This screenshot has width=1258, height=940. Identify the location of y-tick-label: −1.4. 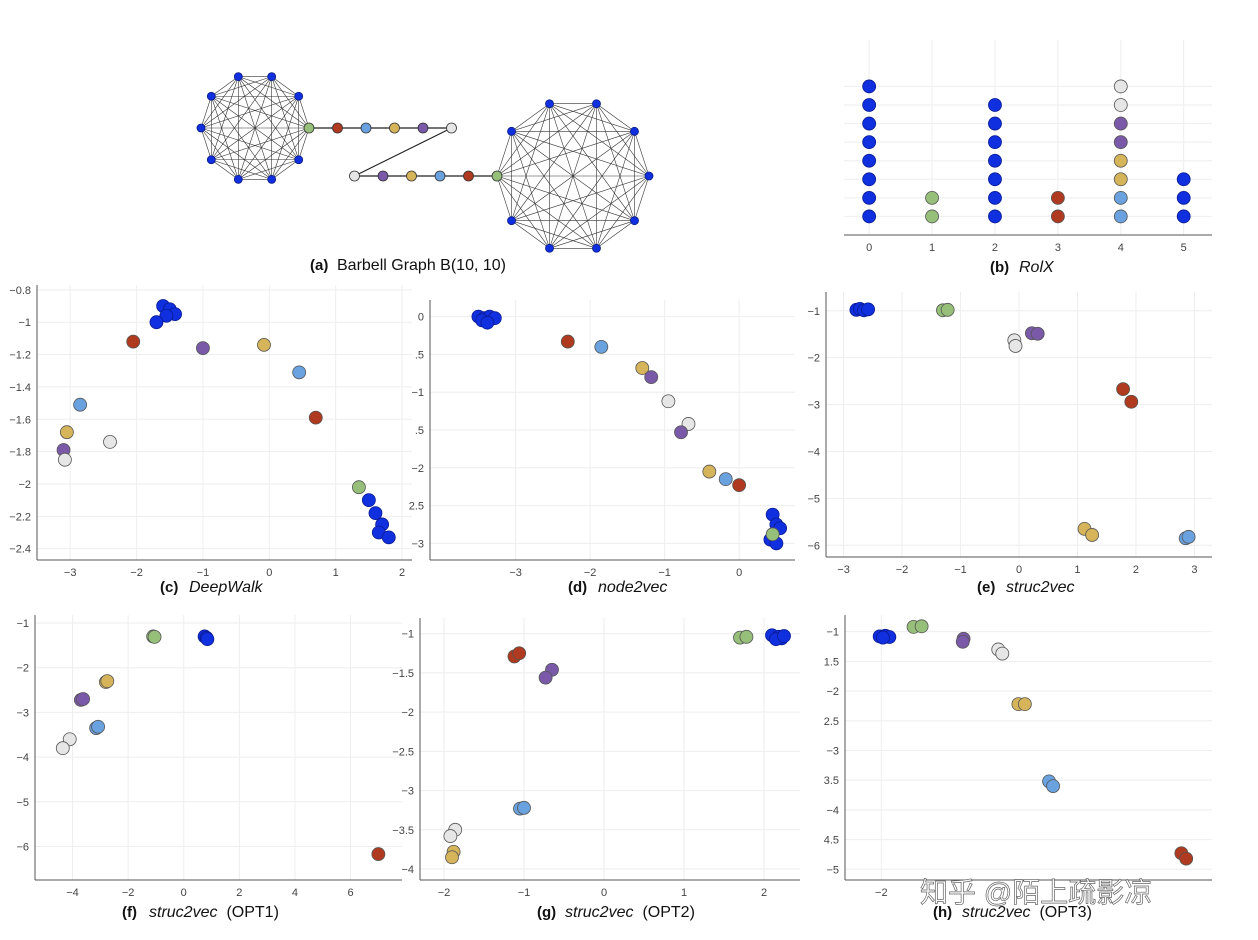
(20, 388).